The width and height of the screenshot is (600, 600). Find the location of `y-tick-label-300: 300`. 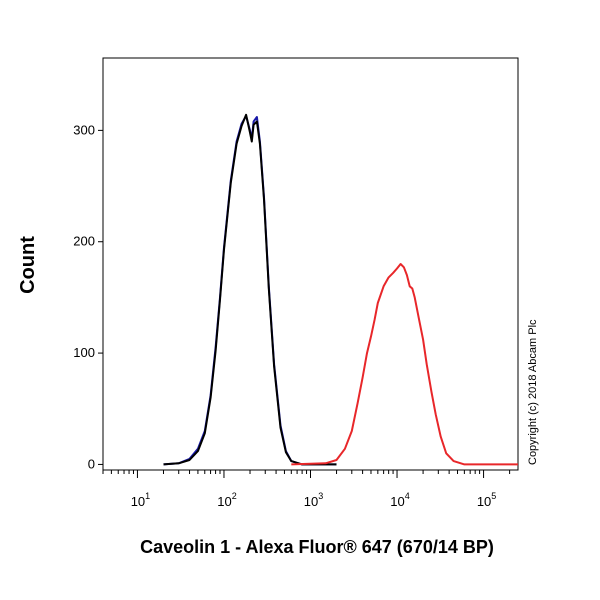

y-tick-label-300: 300 is located at coordinates (84, 129).